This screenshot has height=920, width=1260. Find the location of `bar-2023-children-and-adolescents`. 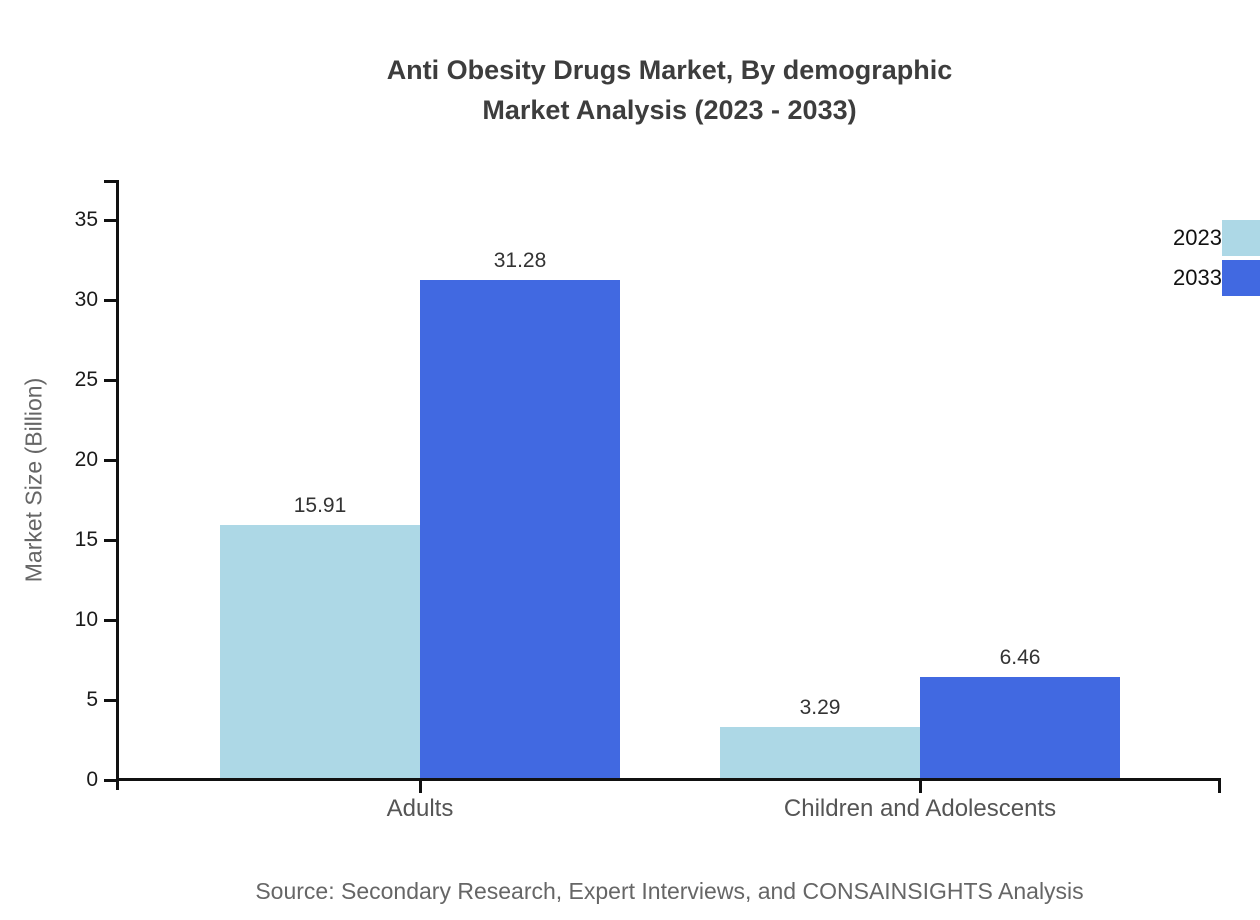

bar-2023-children-and-adolescents is located at coordinates (820, 753).